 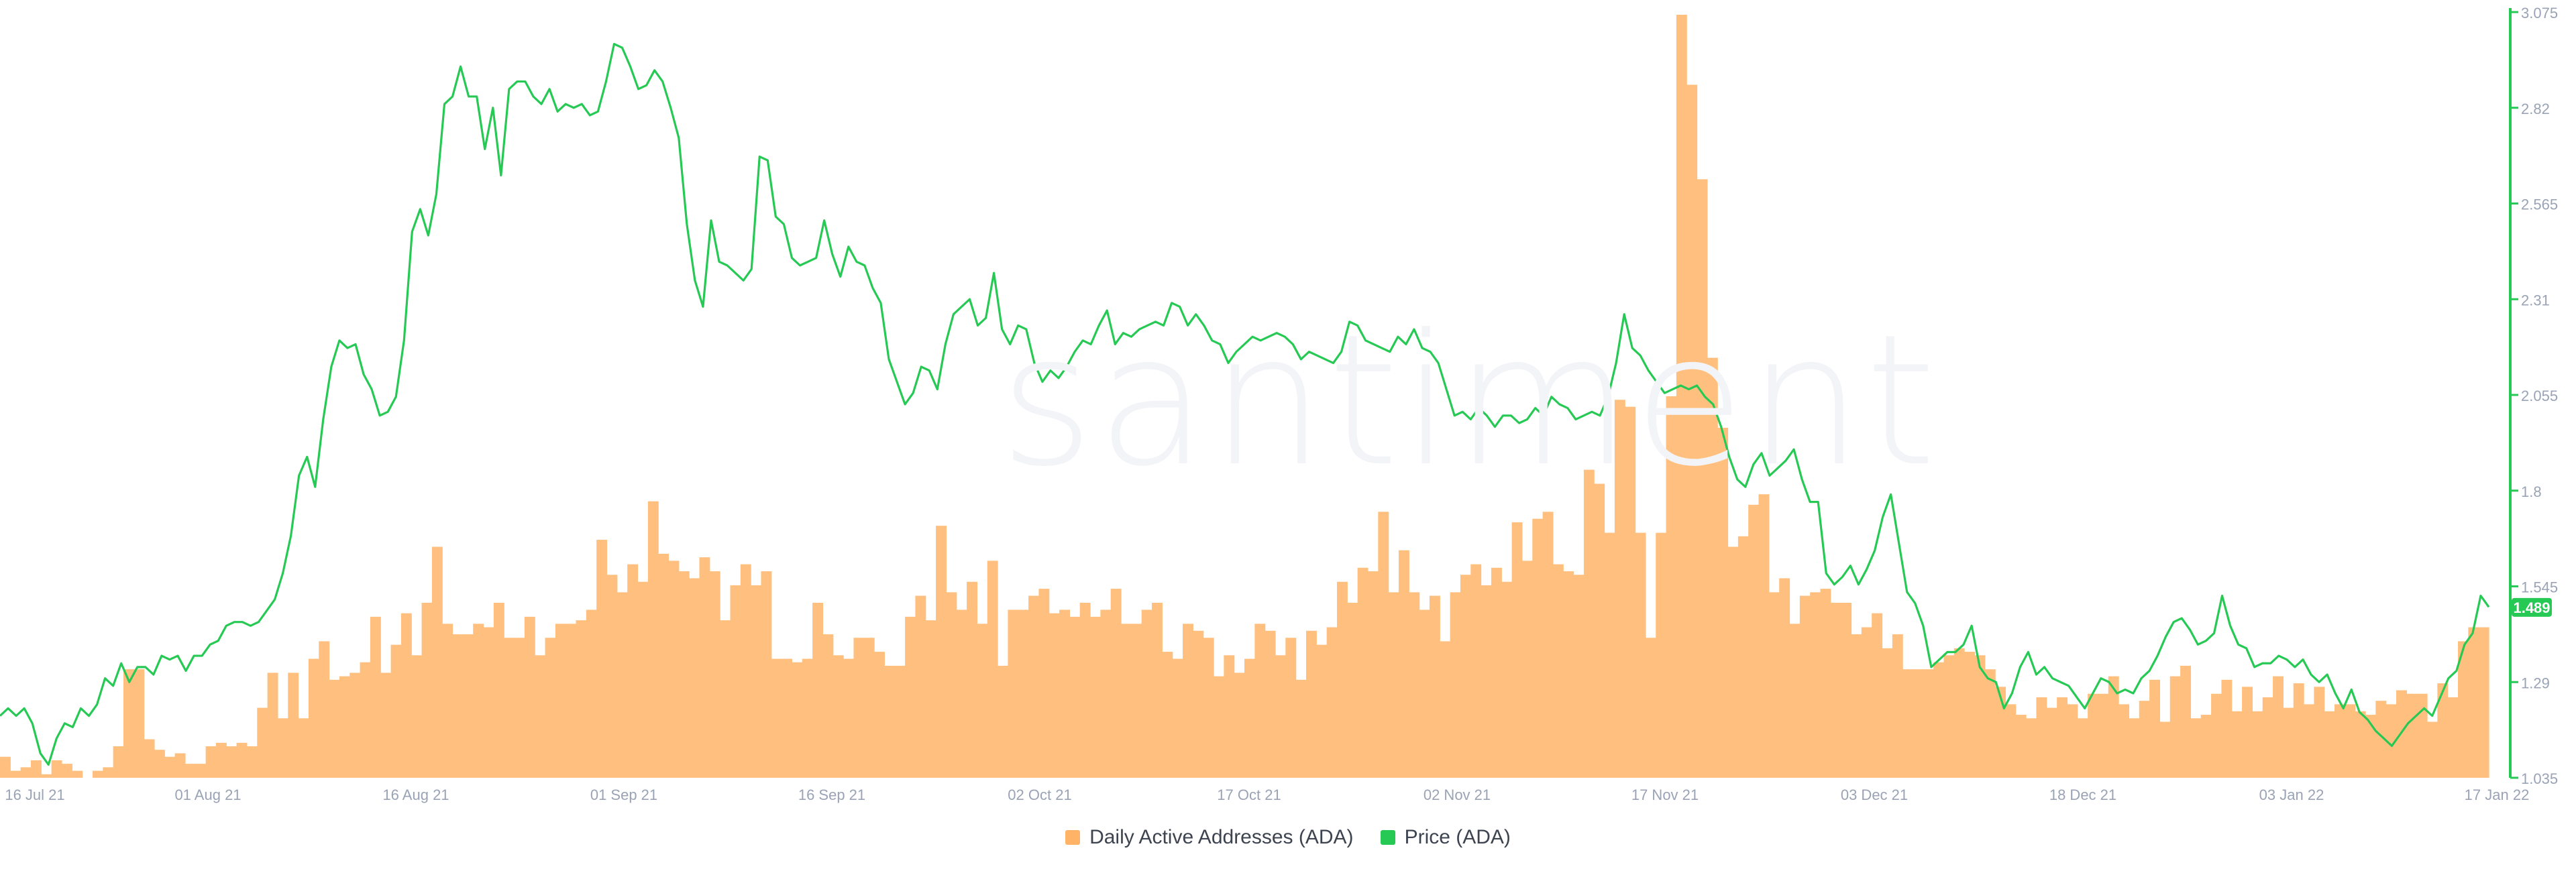 I want to click on legend-item-daa: Daily Active Addresses (ADA), so click(x=1209, y=837).